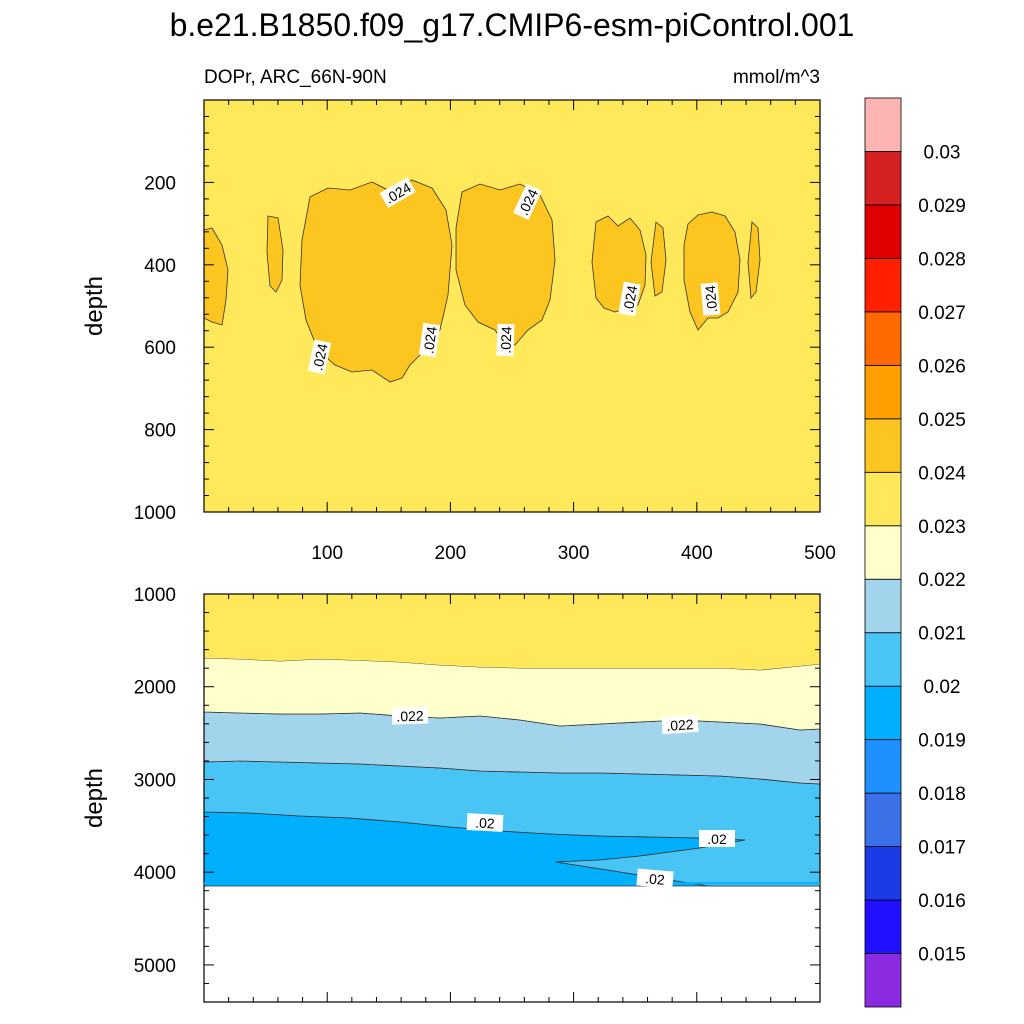  What do you see at coordinates (160, 183) in the screenshot?
I see `upper-ytick-label: 200` at bounding box center [160, 183].